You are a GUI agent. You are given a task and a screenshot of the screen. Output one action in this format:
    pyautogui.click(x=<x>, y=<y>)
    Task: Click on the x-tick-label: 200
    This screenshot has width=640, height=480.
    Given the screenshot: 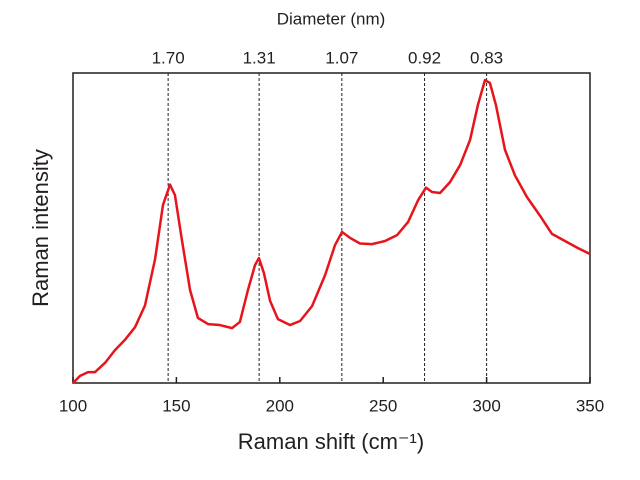 What is the action you would take?
    pyautogui.click(x=280, y=405)
    